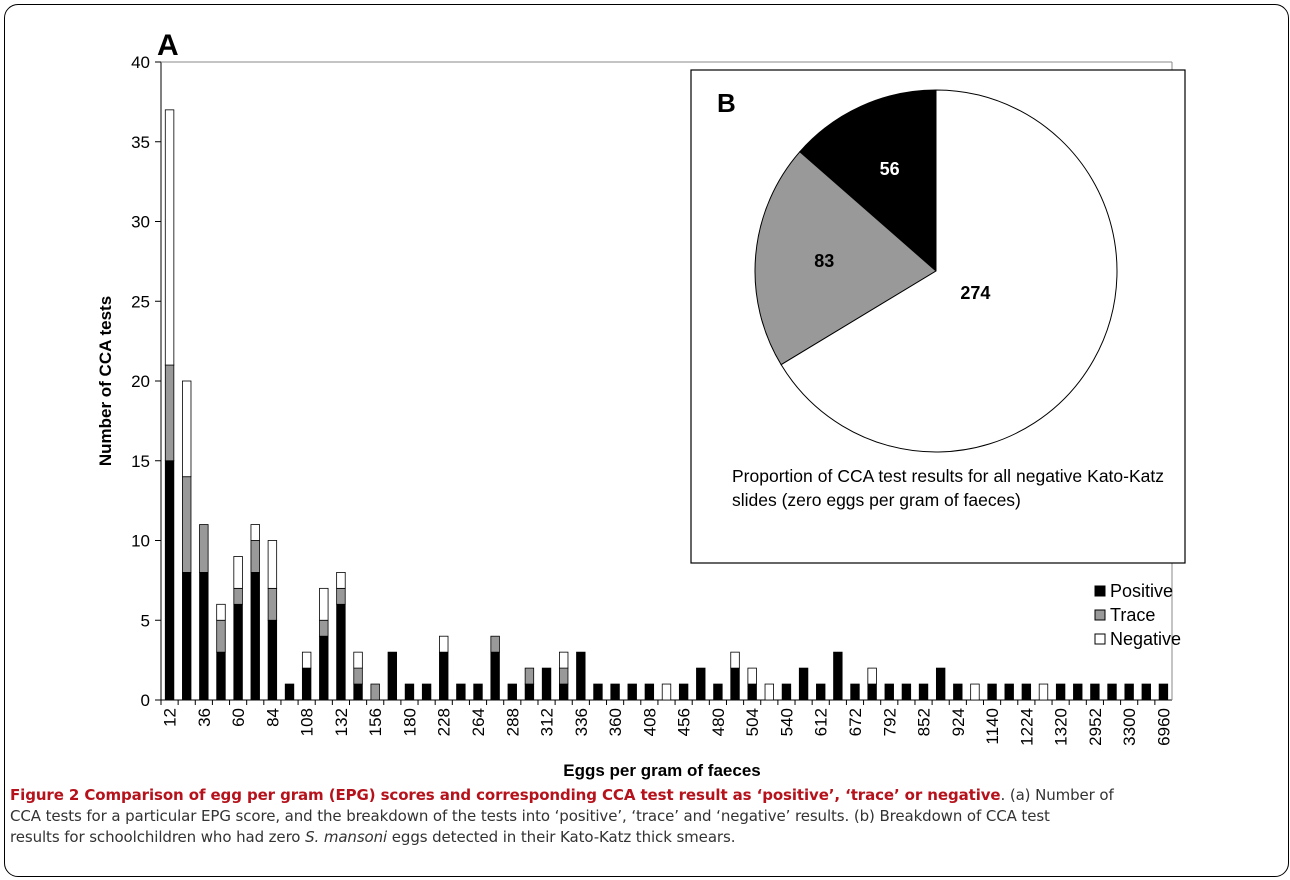 This screenshot has width=1290, height=880. Describe the element at coordinates (890, 169) in the screenshot. I see `pie-label-positive: 56` at that location.